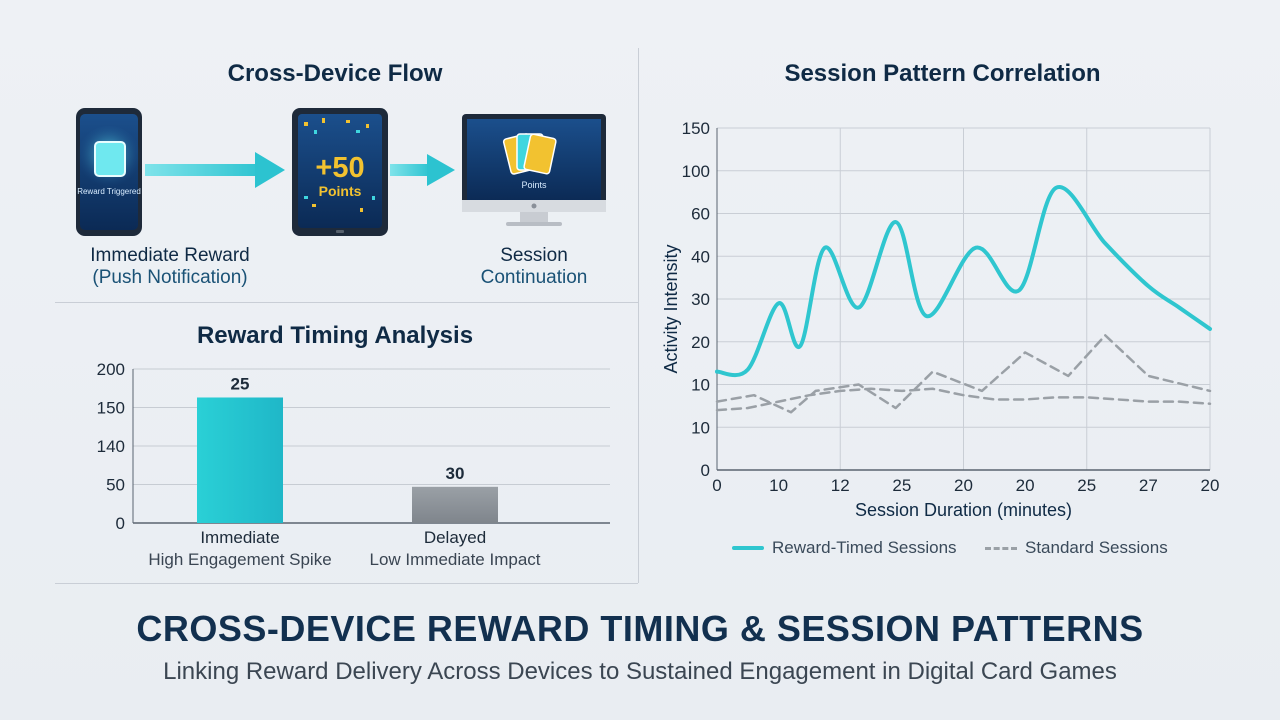  What do you see at coordinates (700, 342) in the screenshot?
I see `line-y-tick-label: 20` at bounding box center [700, 342].